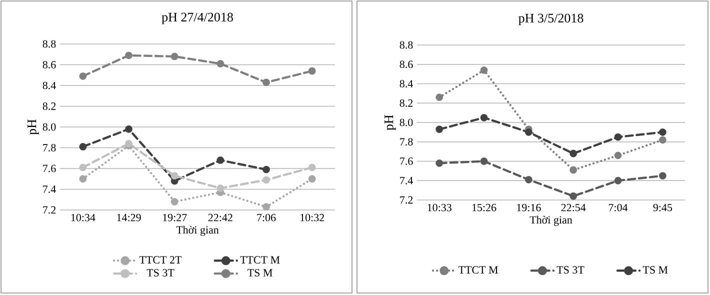  Describe the element at coordinates (484, 208) in the screenshot. I see `x-tick-label: 15:26` at that location.